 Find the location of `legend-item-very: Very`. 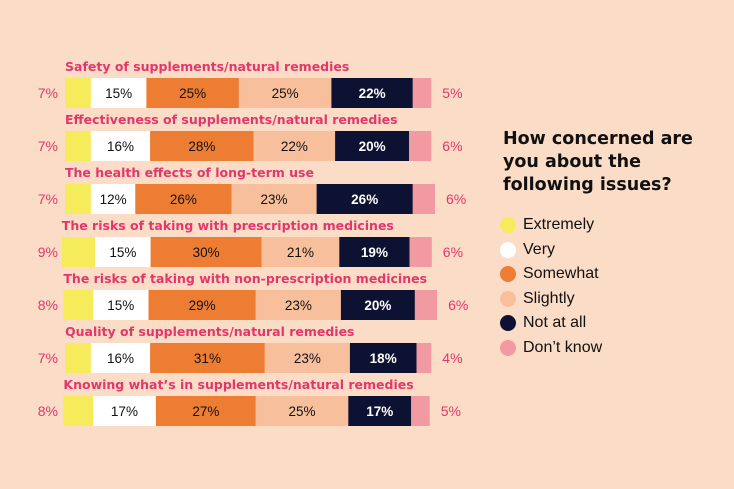

legend-item-very: Very is located at coordinates (527, 250).